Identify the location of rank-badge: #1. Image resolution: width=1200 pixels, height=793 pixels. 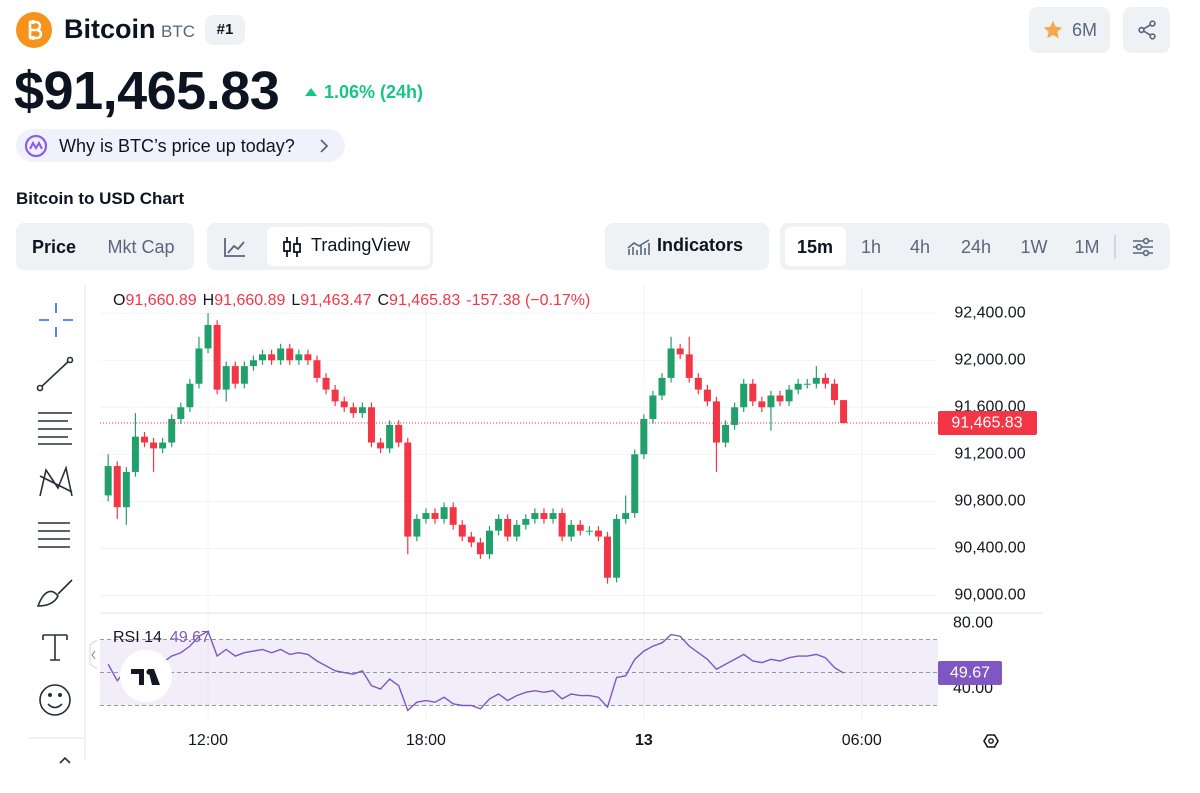
(225, 30).